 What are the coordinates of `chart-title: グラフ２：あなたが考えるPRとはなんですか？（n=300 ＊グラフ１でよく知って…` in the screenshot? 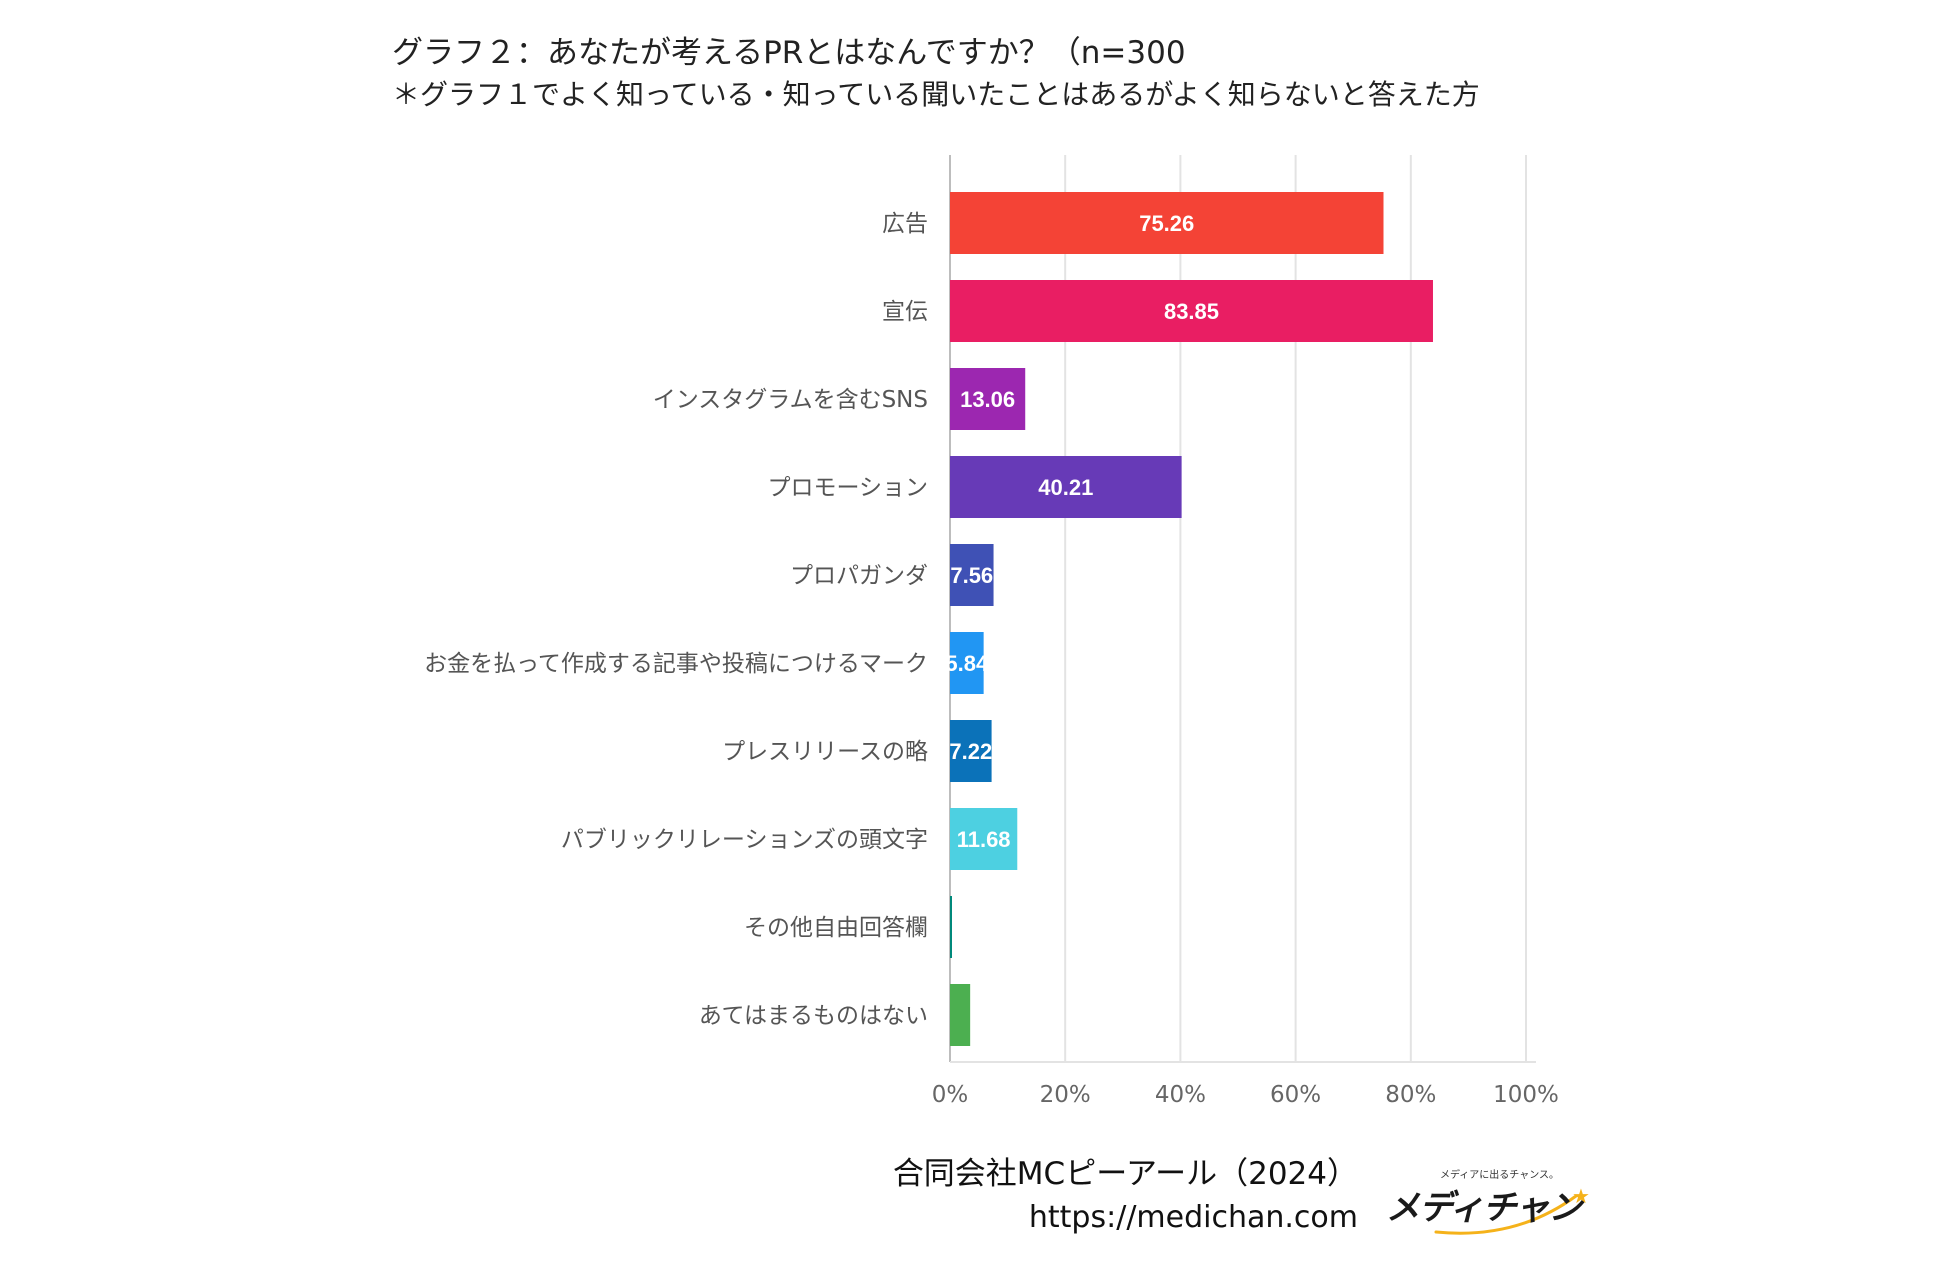 It's located at (936, 74).